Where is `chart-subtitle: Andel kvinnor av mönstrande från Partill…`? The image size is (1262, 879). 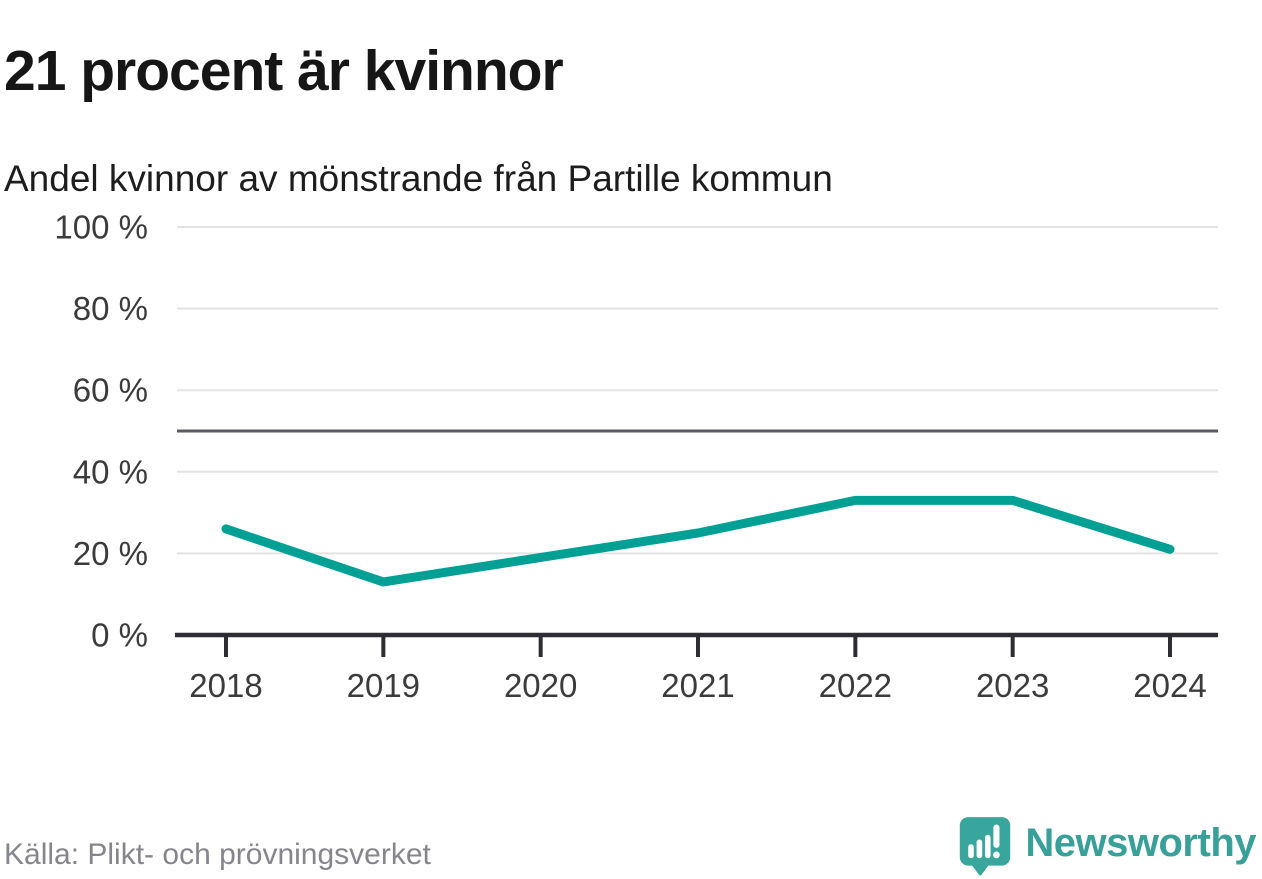
chart-subtitle: Andel kvinnor av mönstrande från Partill… is located at coordinates (418, 178).